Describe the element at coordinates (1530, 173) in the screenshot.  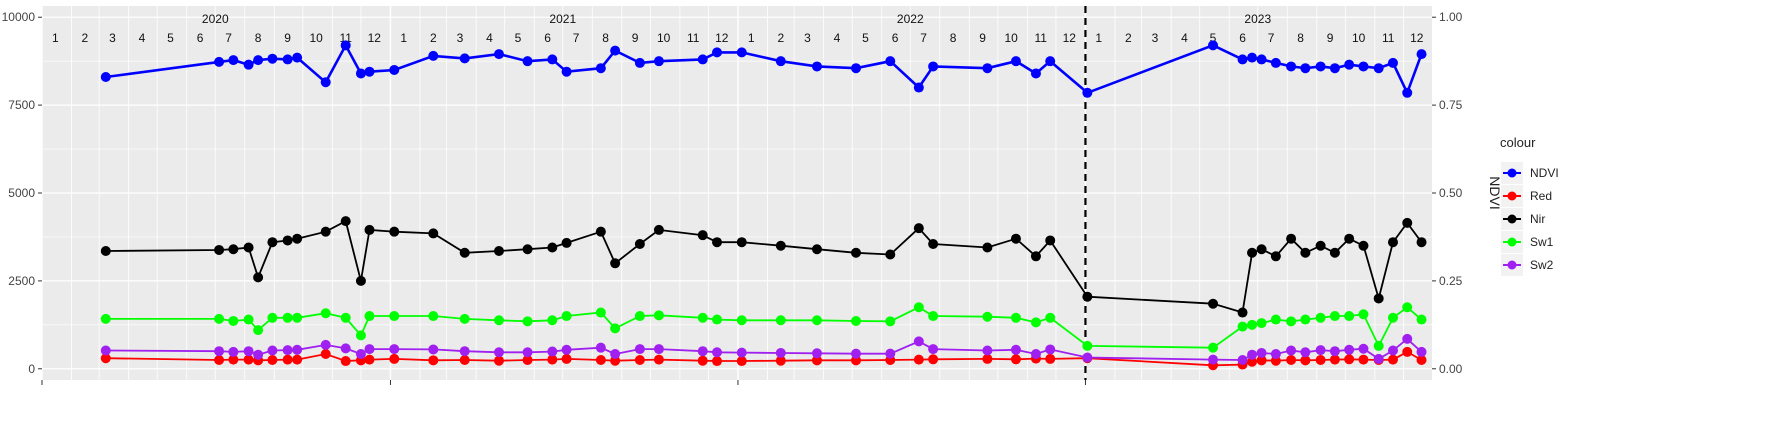
I see `legend-item-ndvi: NDVI` at that location.